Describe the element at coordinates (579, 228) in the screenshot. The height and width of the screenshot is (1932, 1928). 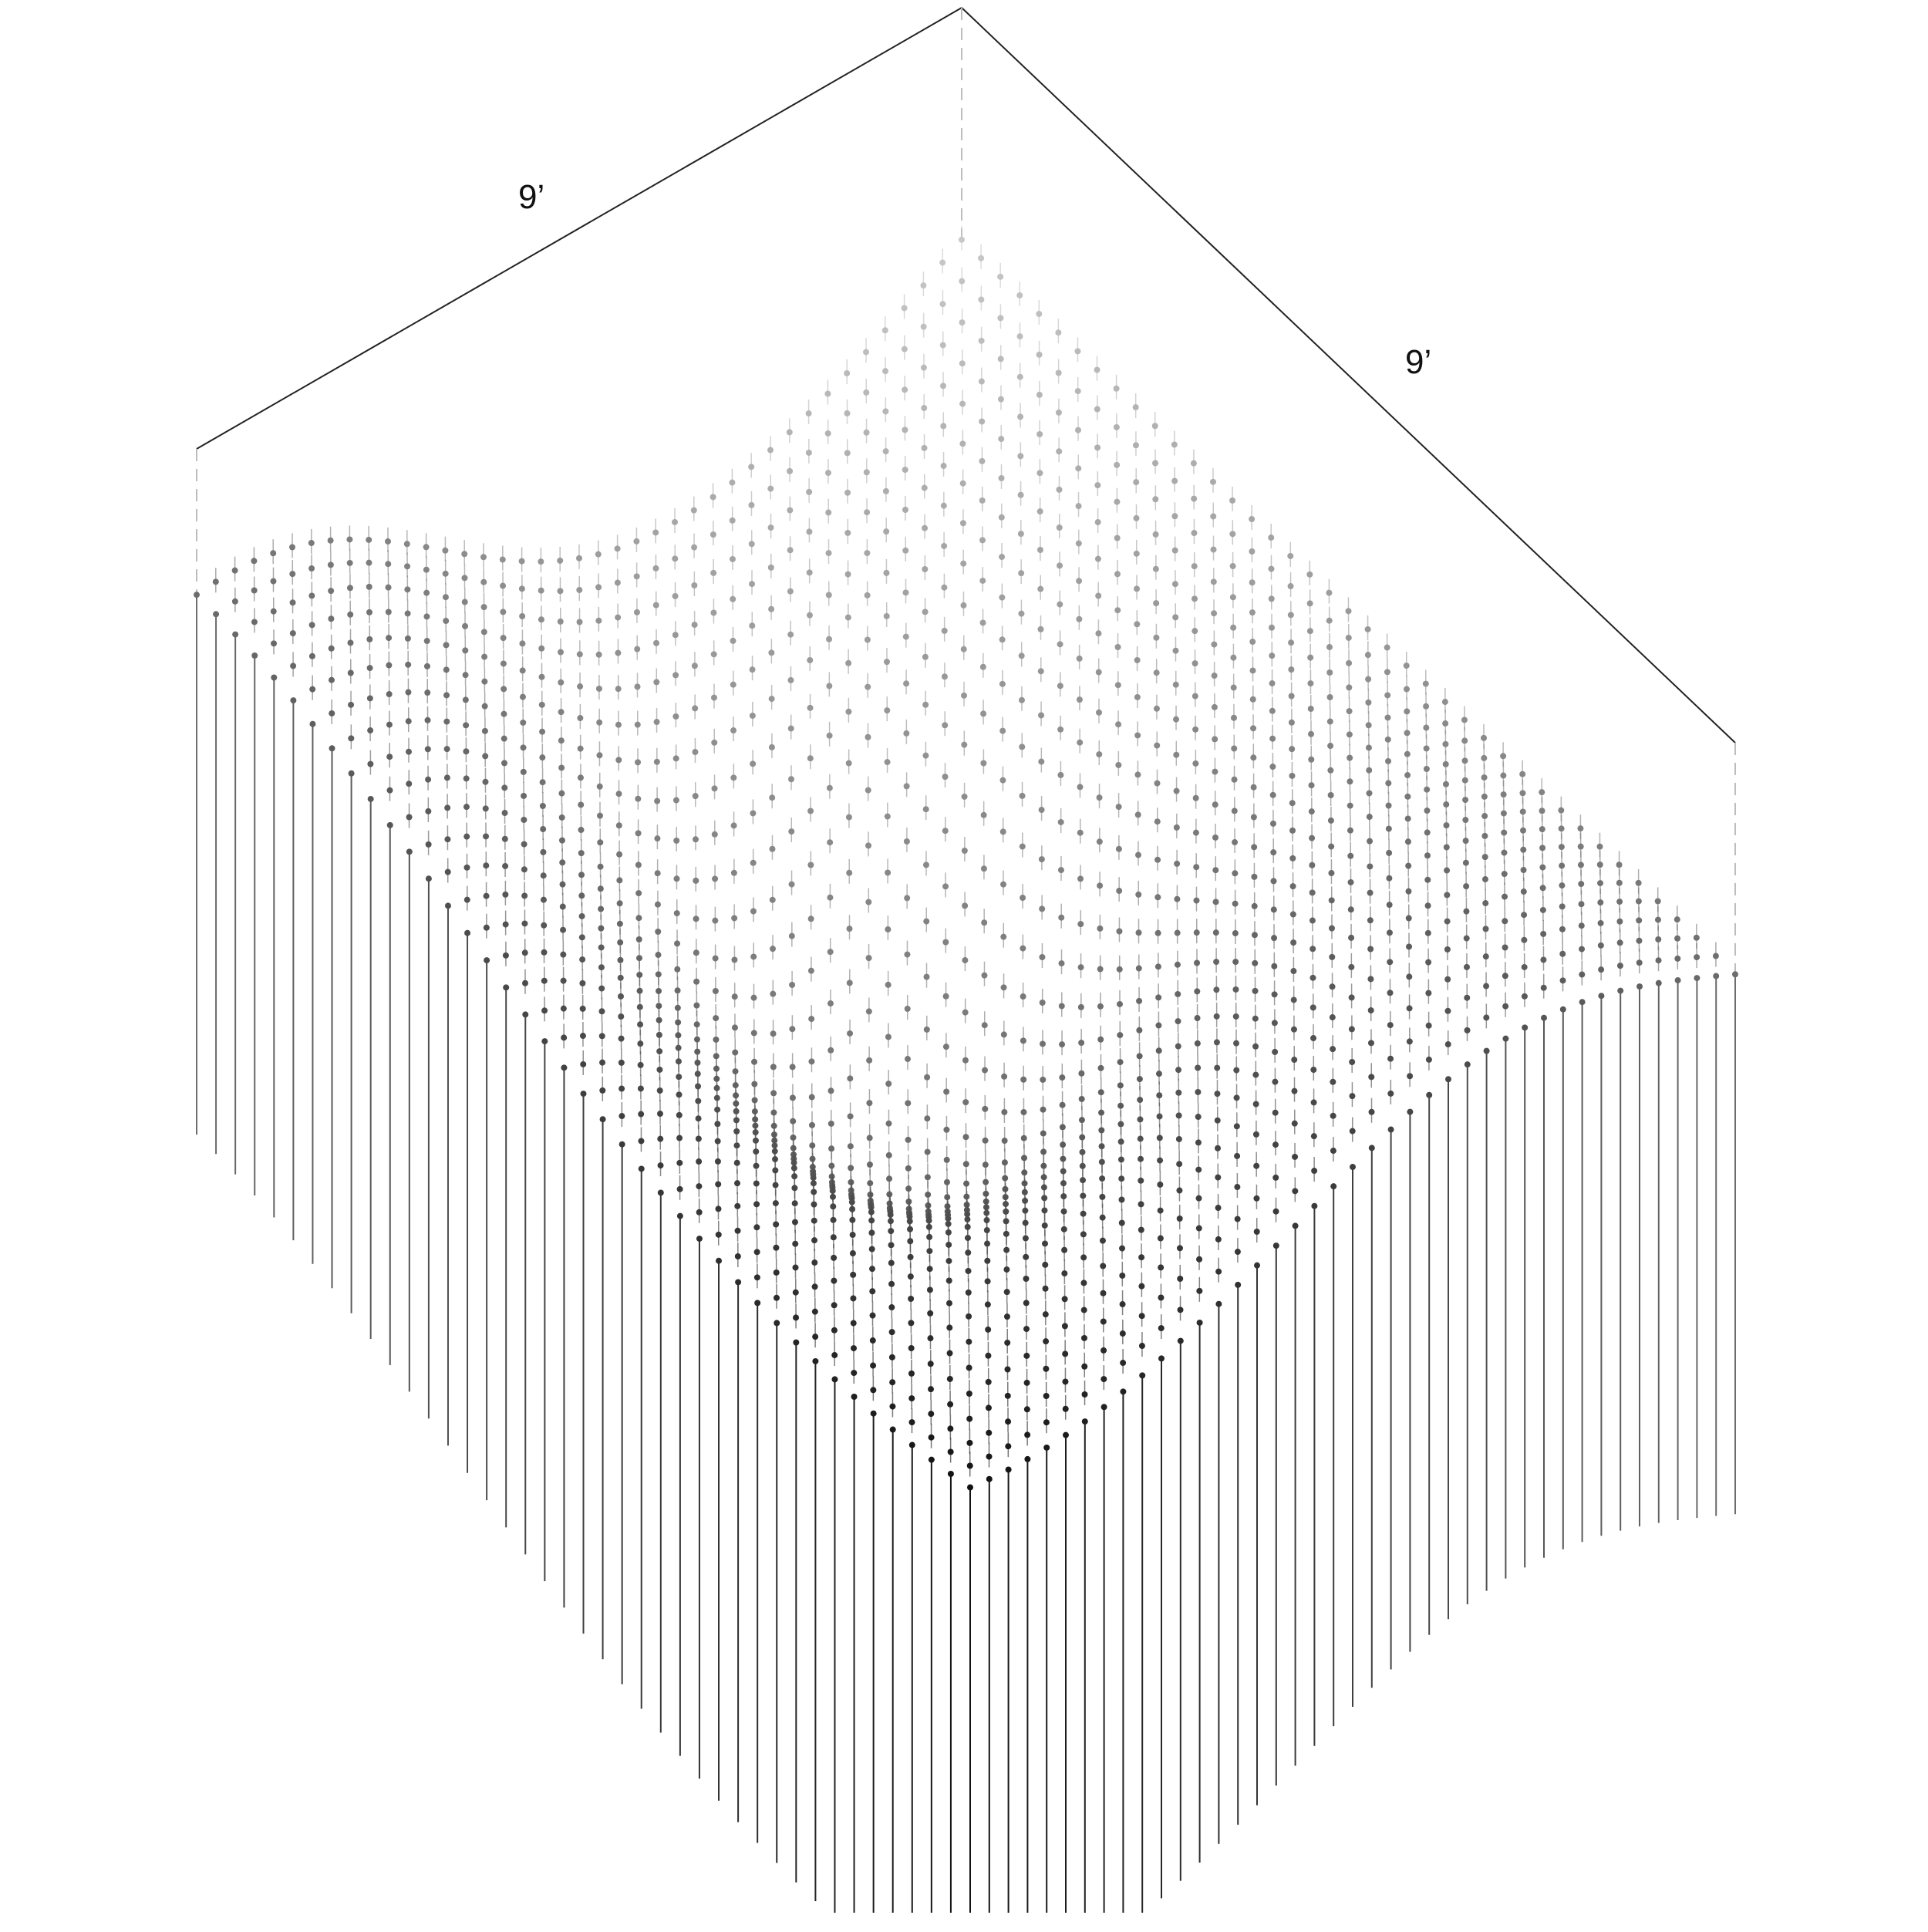
I see `left-dimension-line` at that location.